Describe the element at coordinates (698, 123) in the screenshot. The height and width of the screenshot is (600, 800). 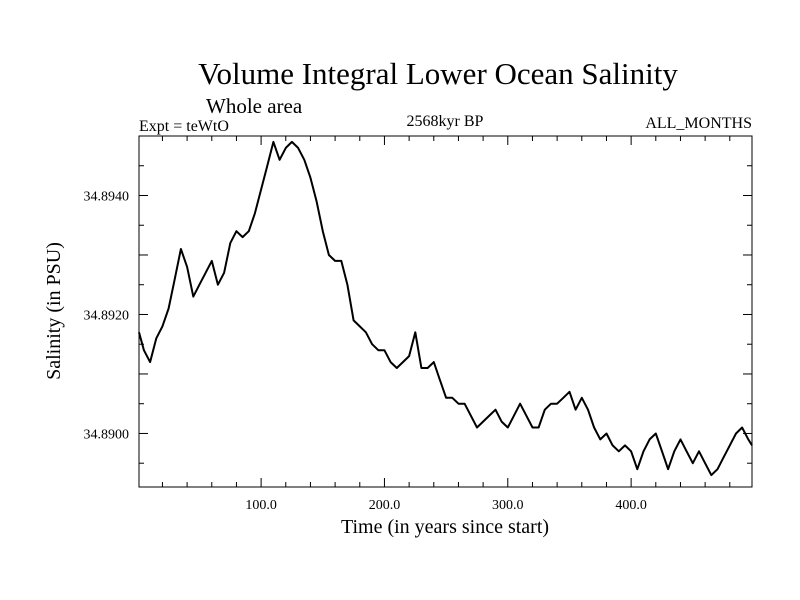
I see `months-label: ALL_MONTHS` at that location.